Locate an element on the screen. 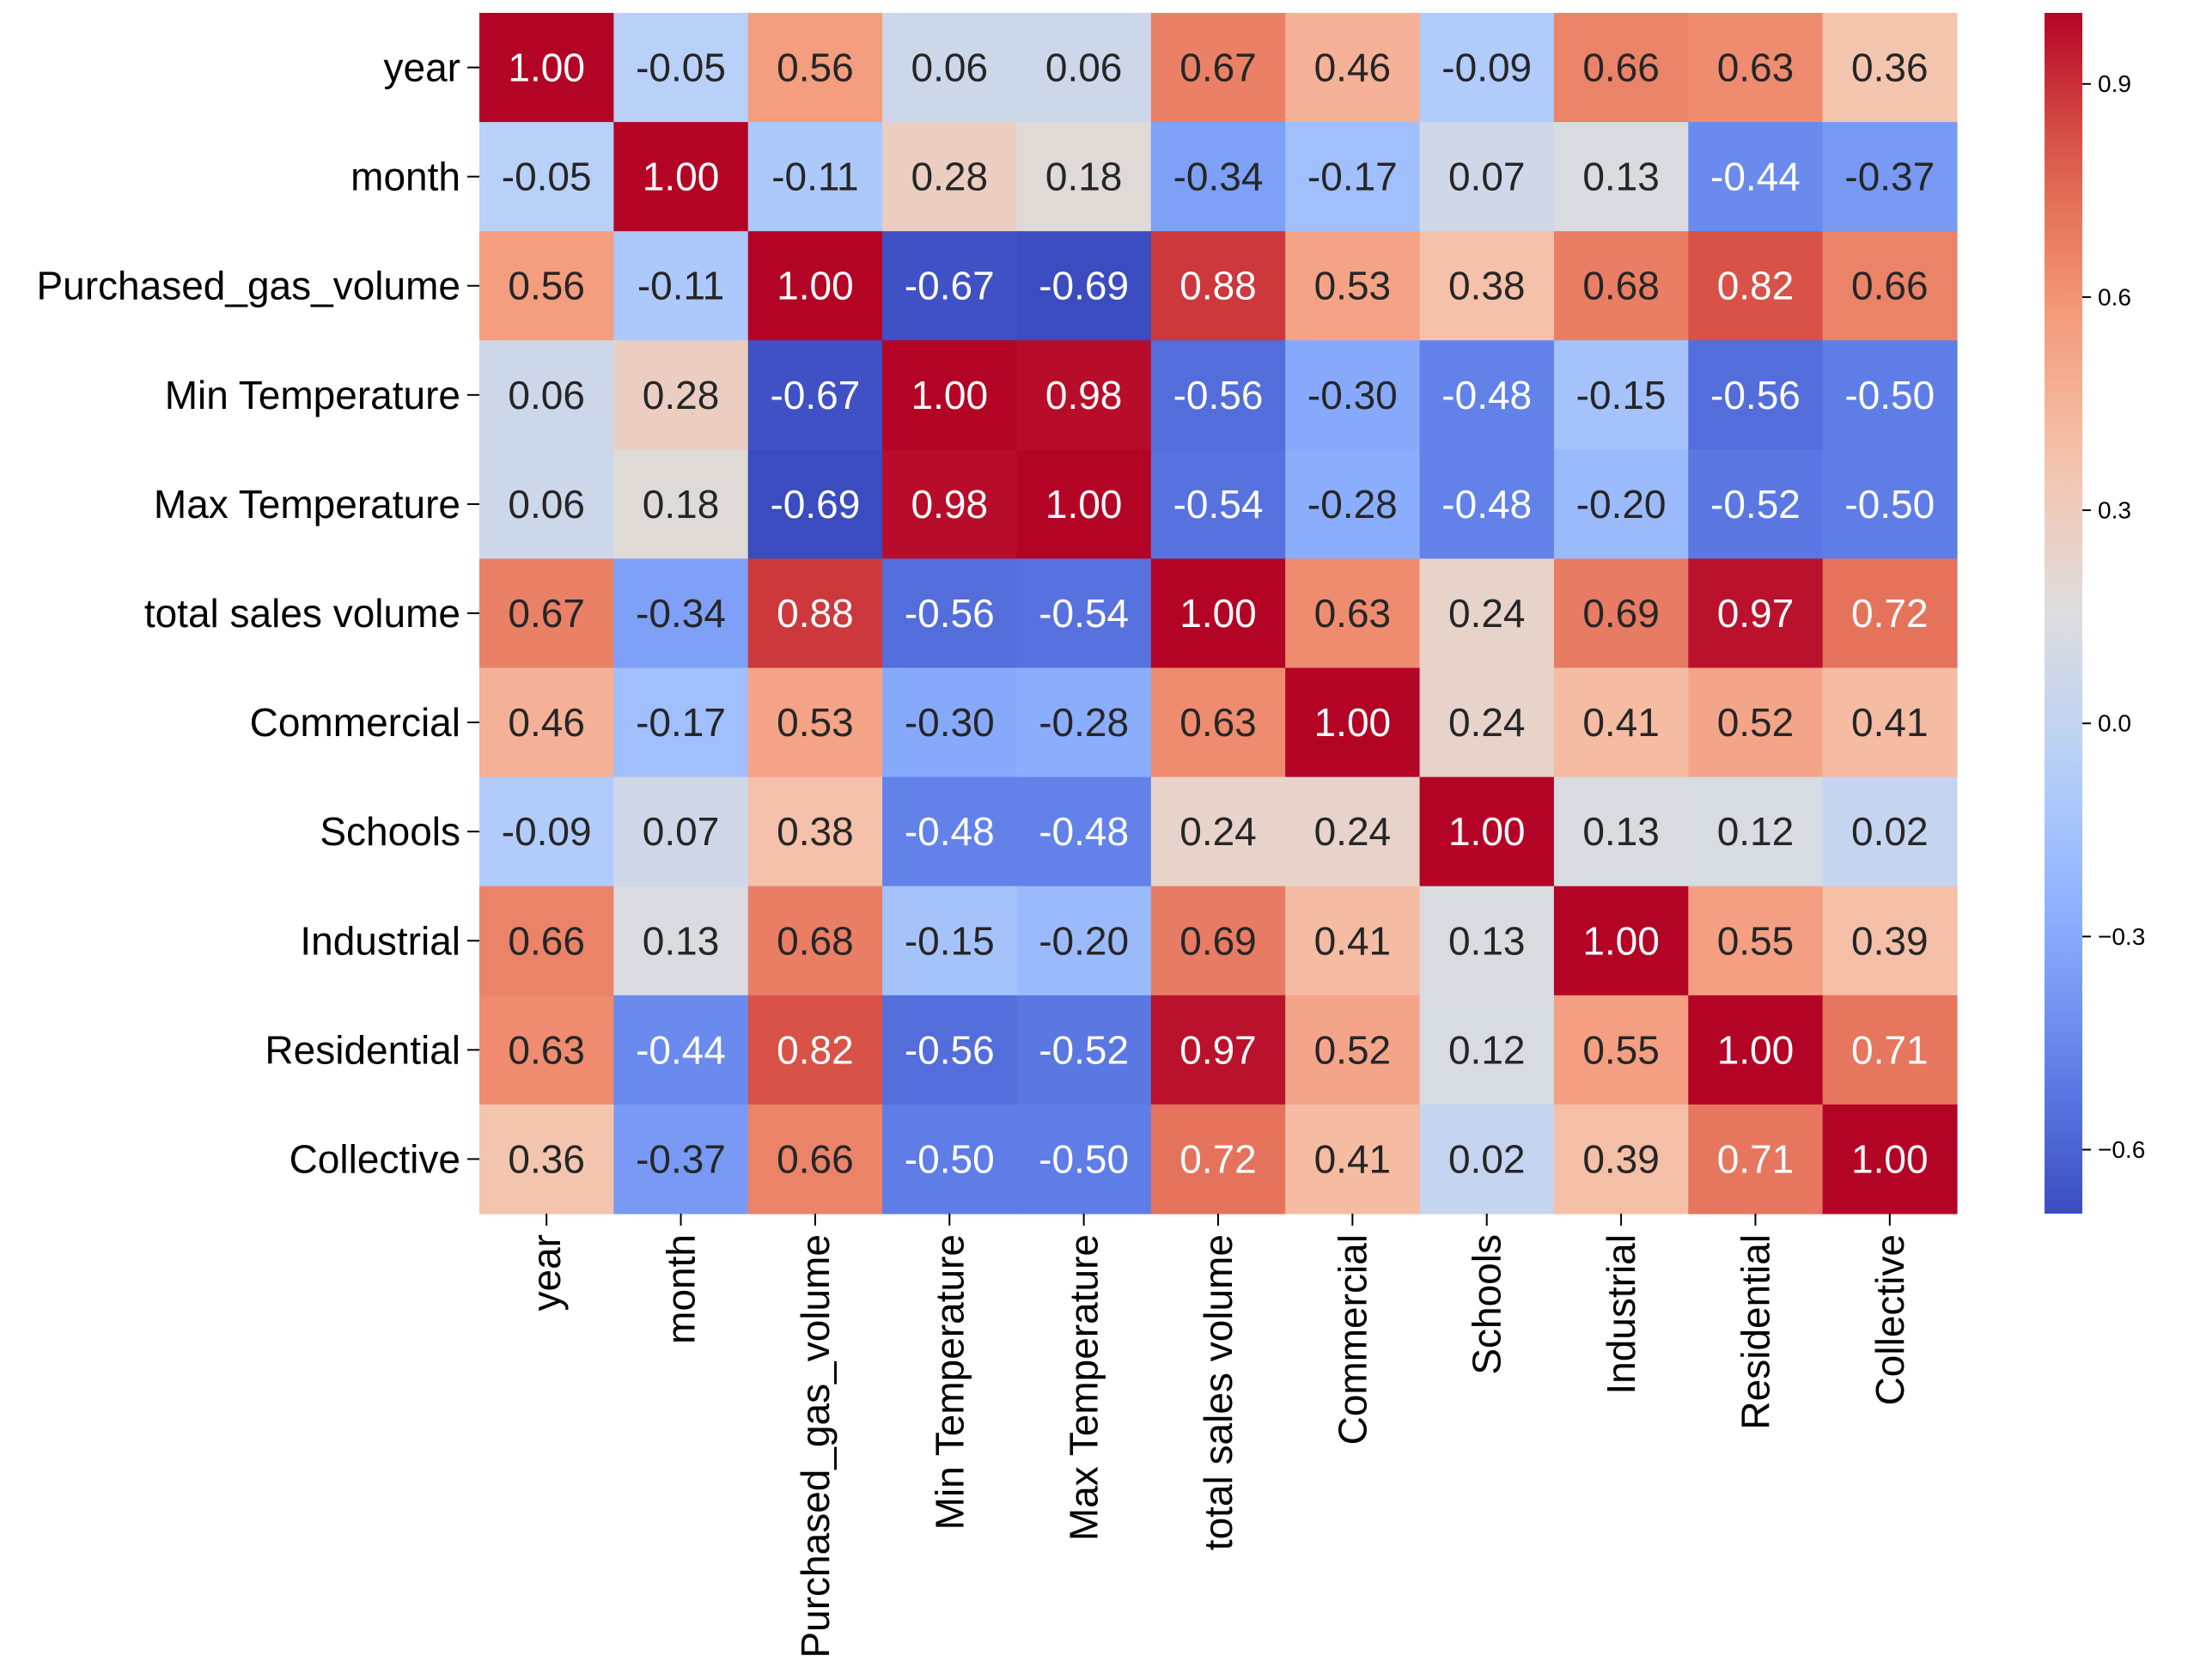 This screenshot has width=2188, height=1680. cell-value-label: 0.63 is located at coordinates (1353, 613).